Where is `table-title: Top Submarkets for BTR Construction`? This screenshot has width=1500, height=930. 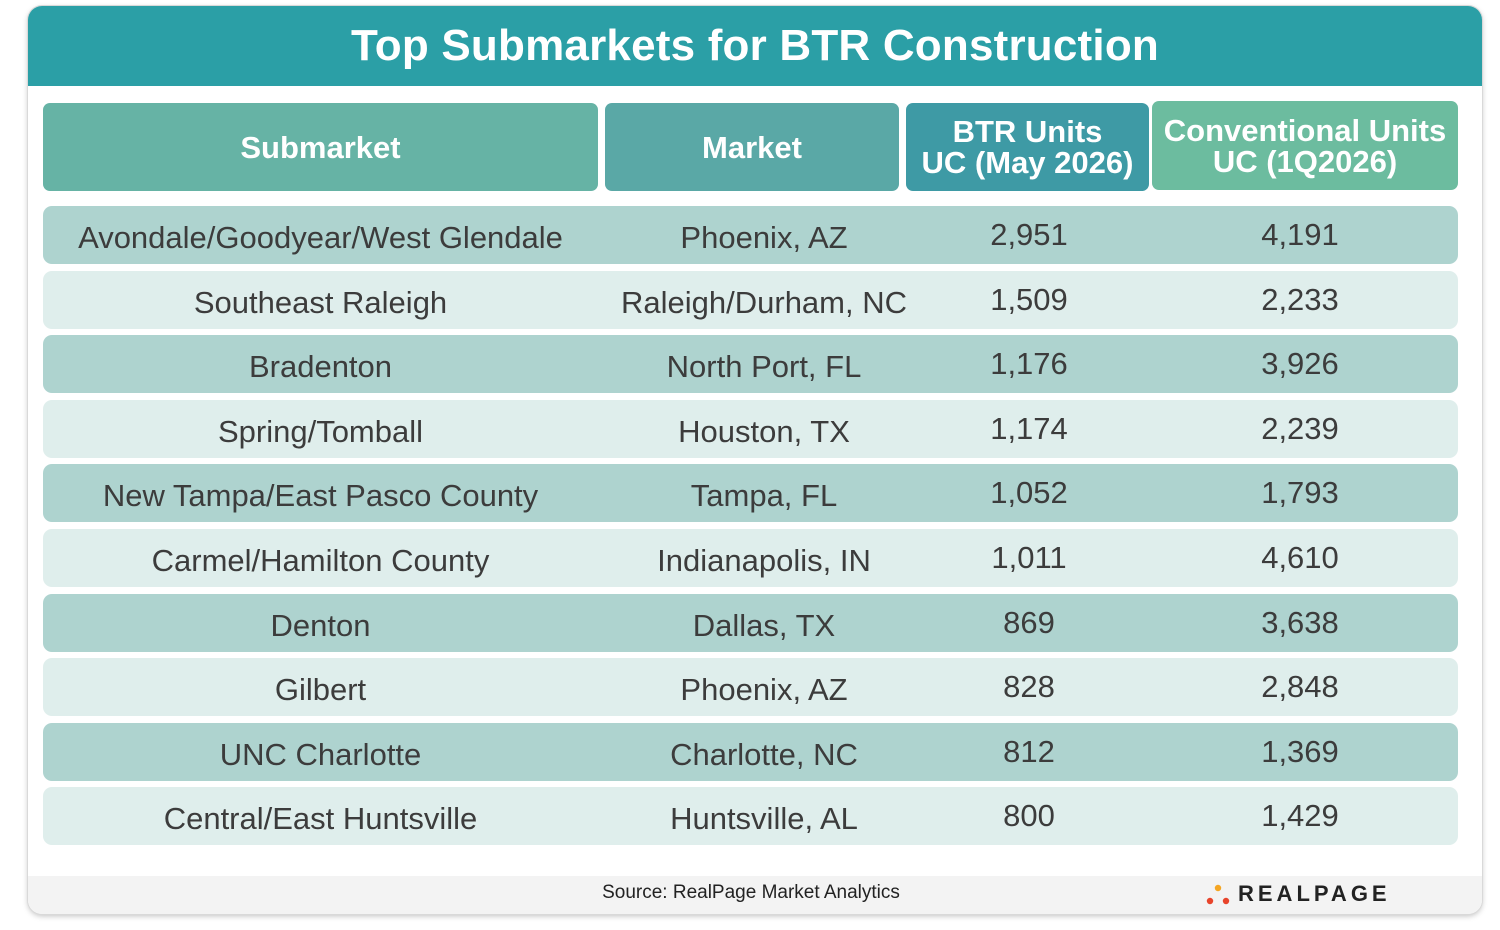 table-title: Top Submarkets for BTR Construction is located at coordinates (755, 46).